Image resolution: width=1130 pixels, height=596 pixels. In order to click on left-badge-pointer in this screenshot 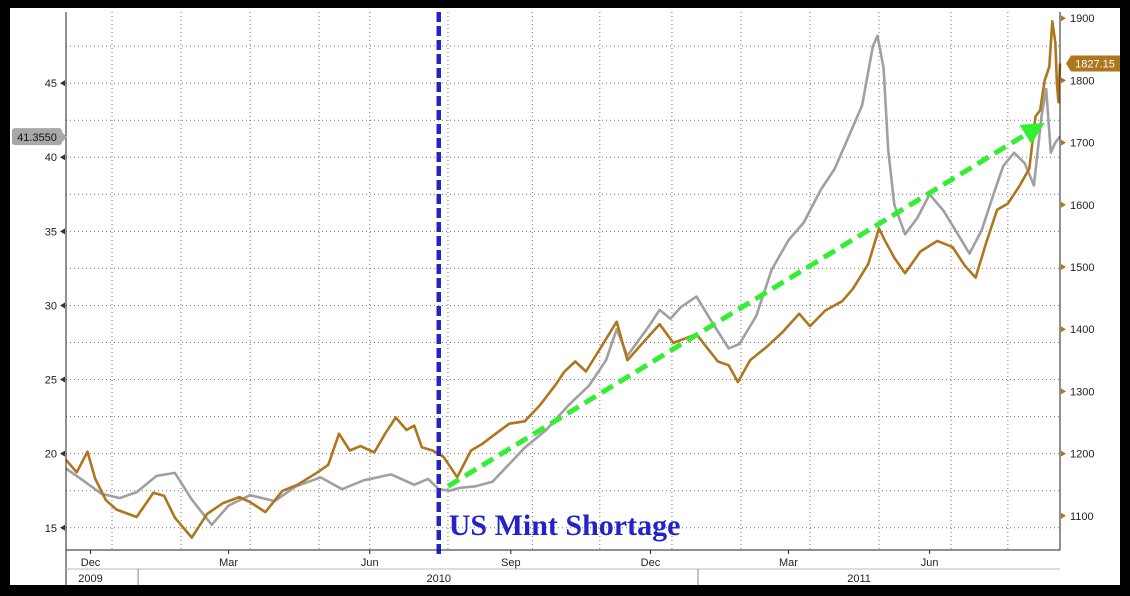, I will do `click(64, 137)`.